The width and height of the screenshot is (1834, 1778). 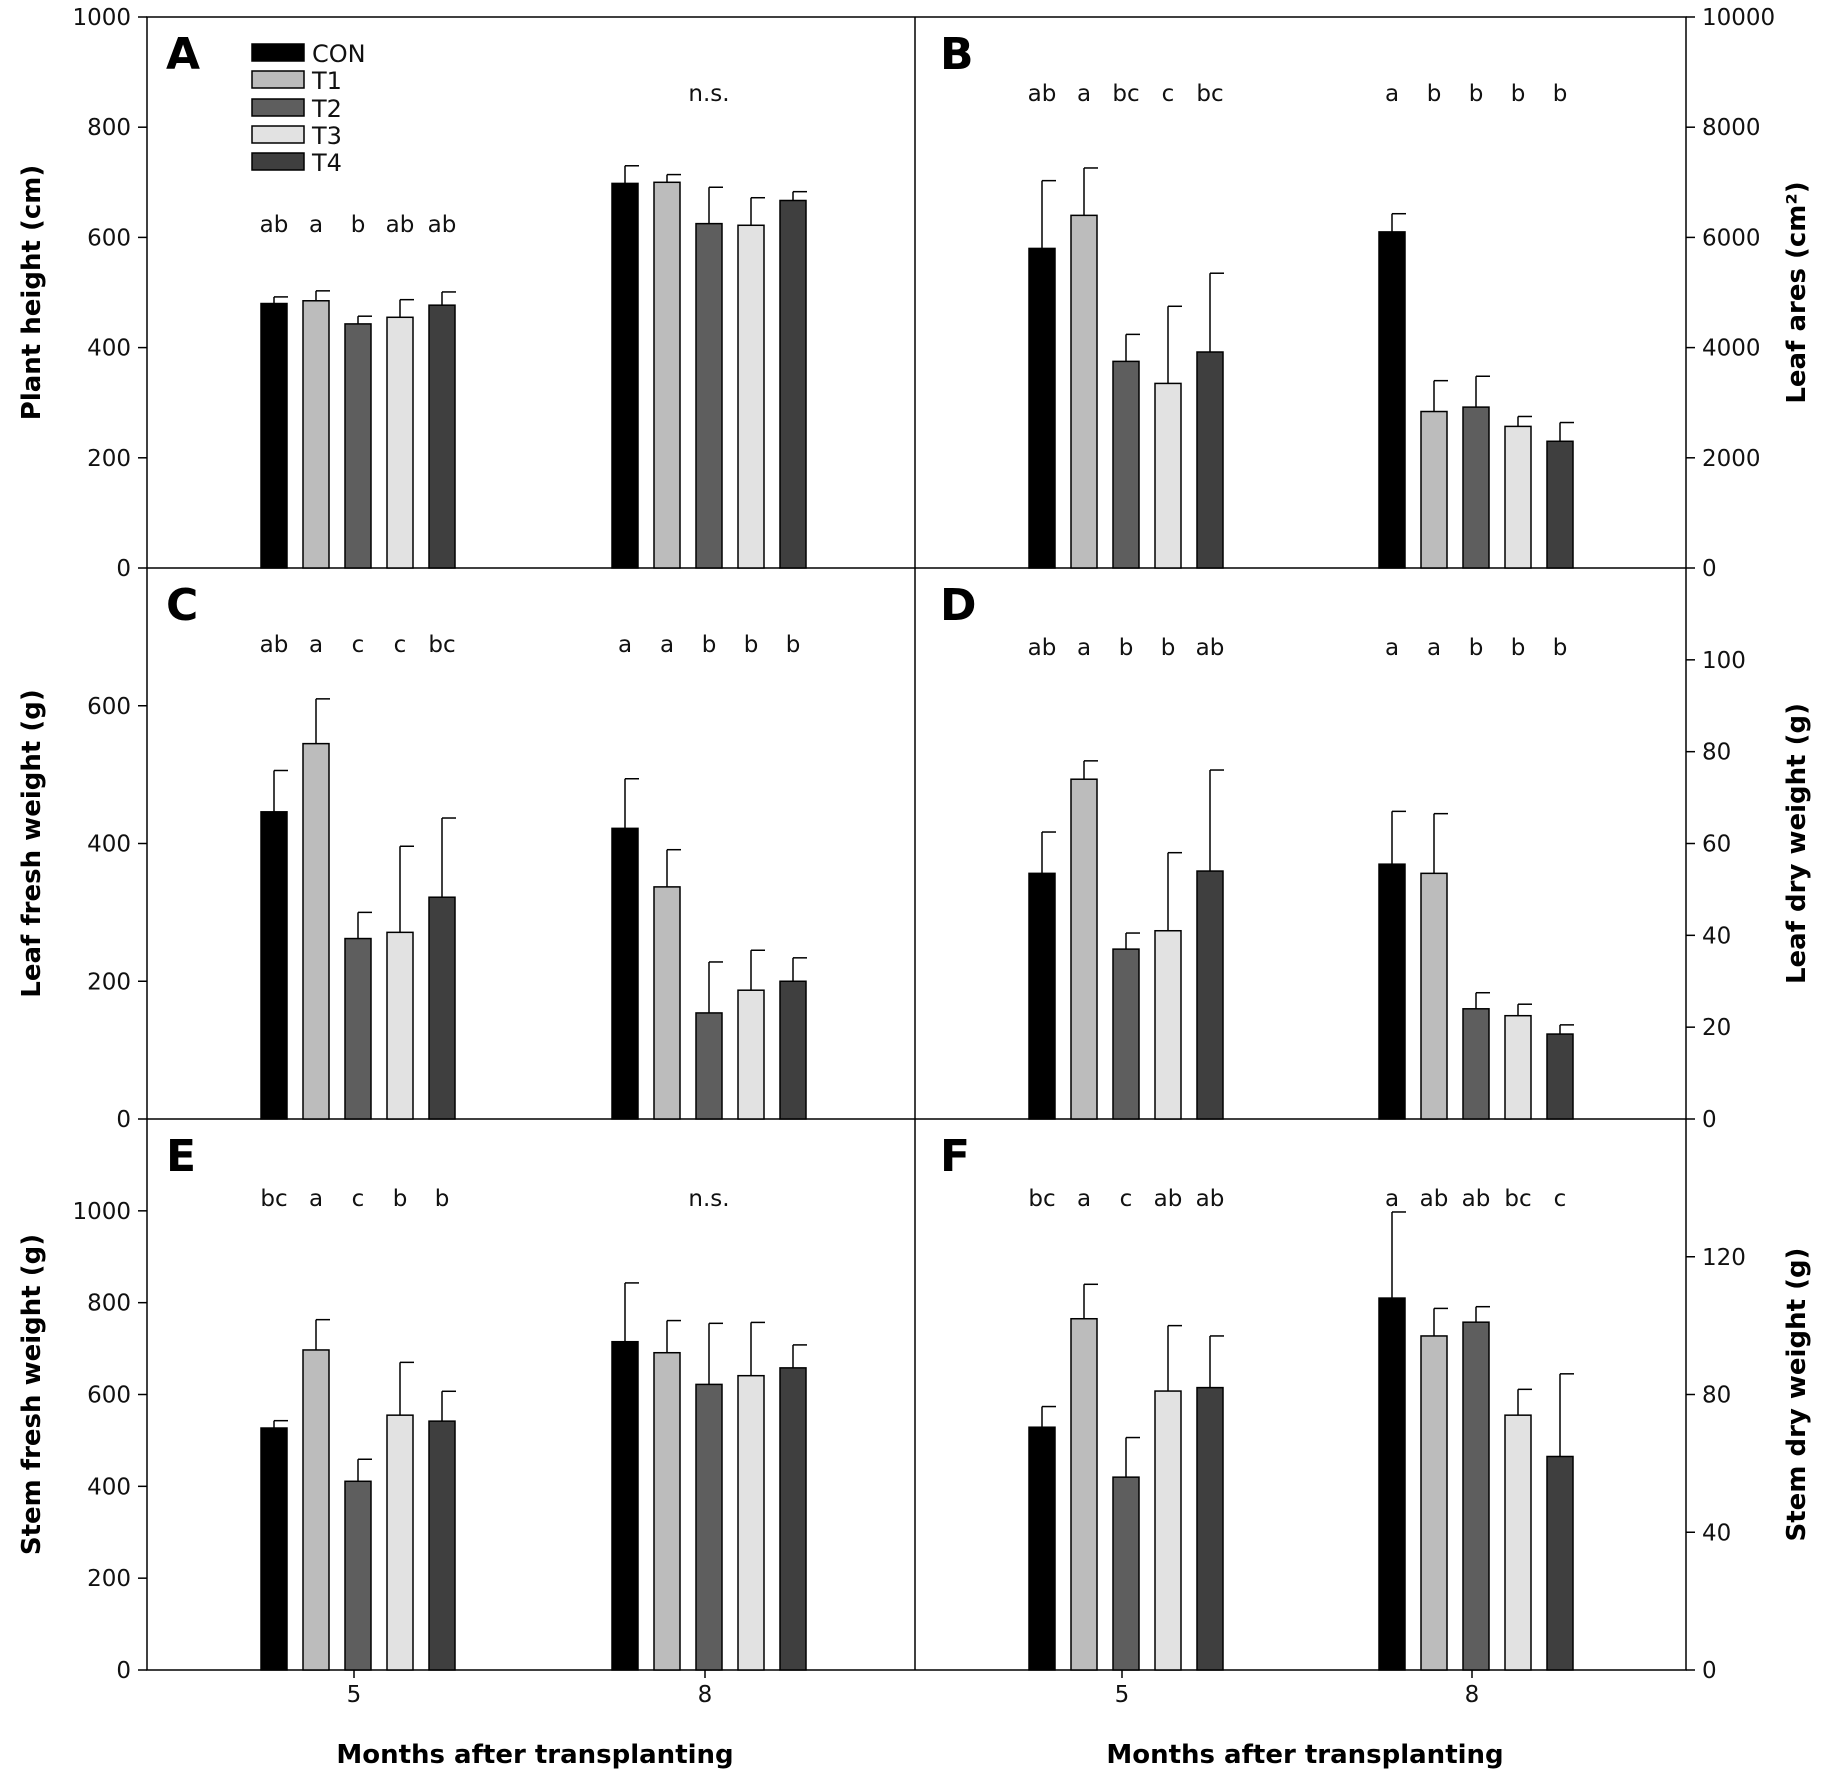 What do you see at coordinates (705, 1695) in the screenshot?
I see `x-tick-left-8: 8` at bounding box center [705, 1695].